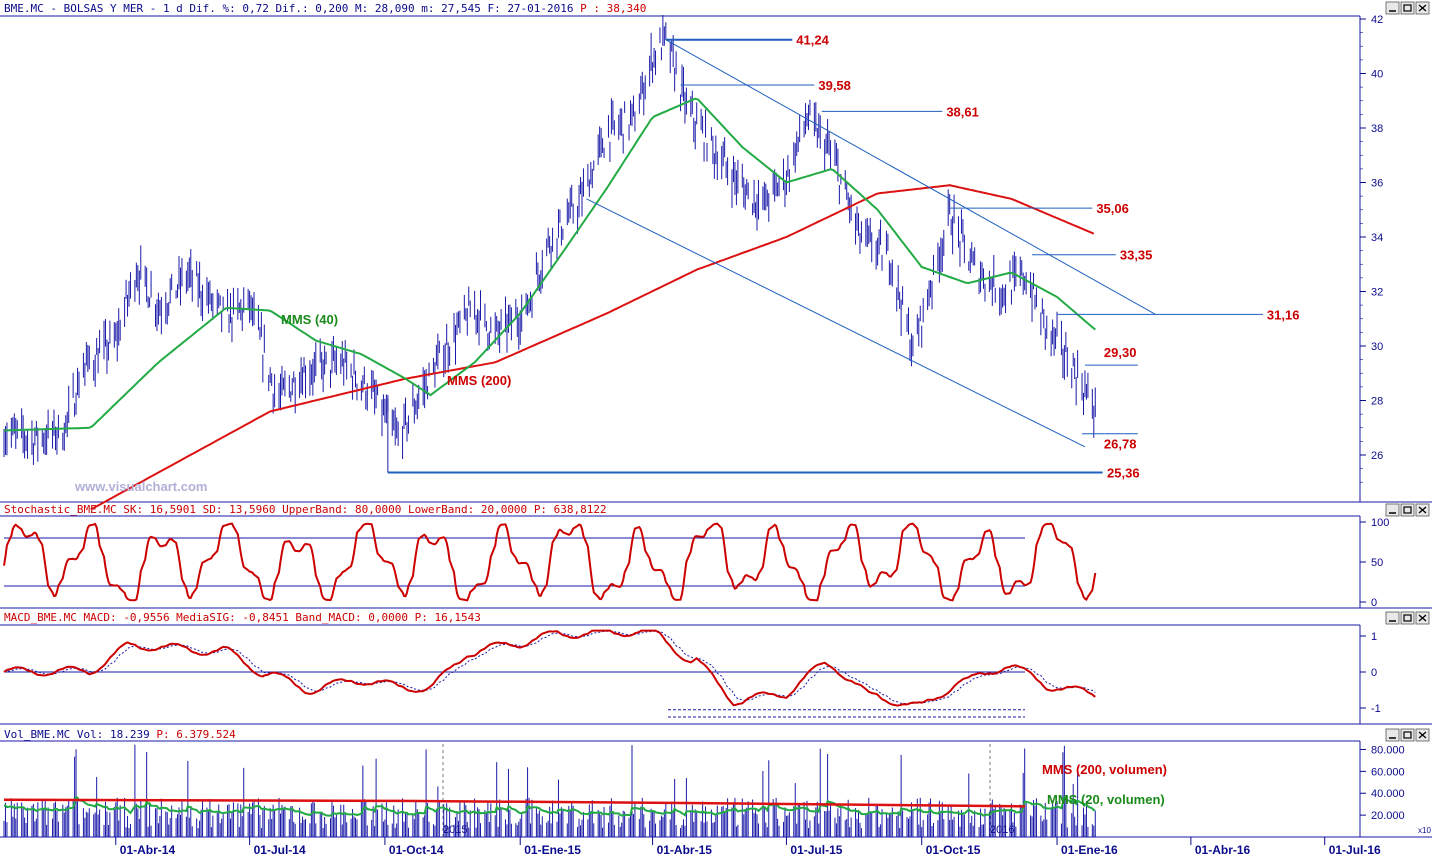 The width and height of the screenshot is (1432, 857). What do you see at coordinates (836, 323) in the screenshot?
I see `lower-trendline` at bounding box center [836, 323].